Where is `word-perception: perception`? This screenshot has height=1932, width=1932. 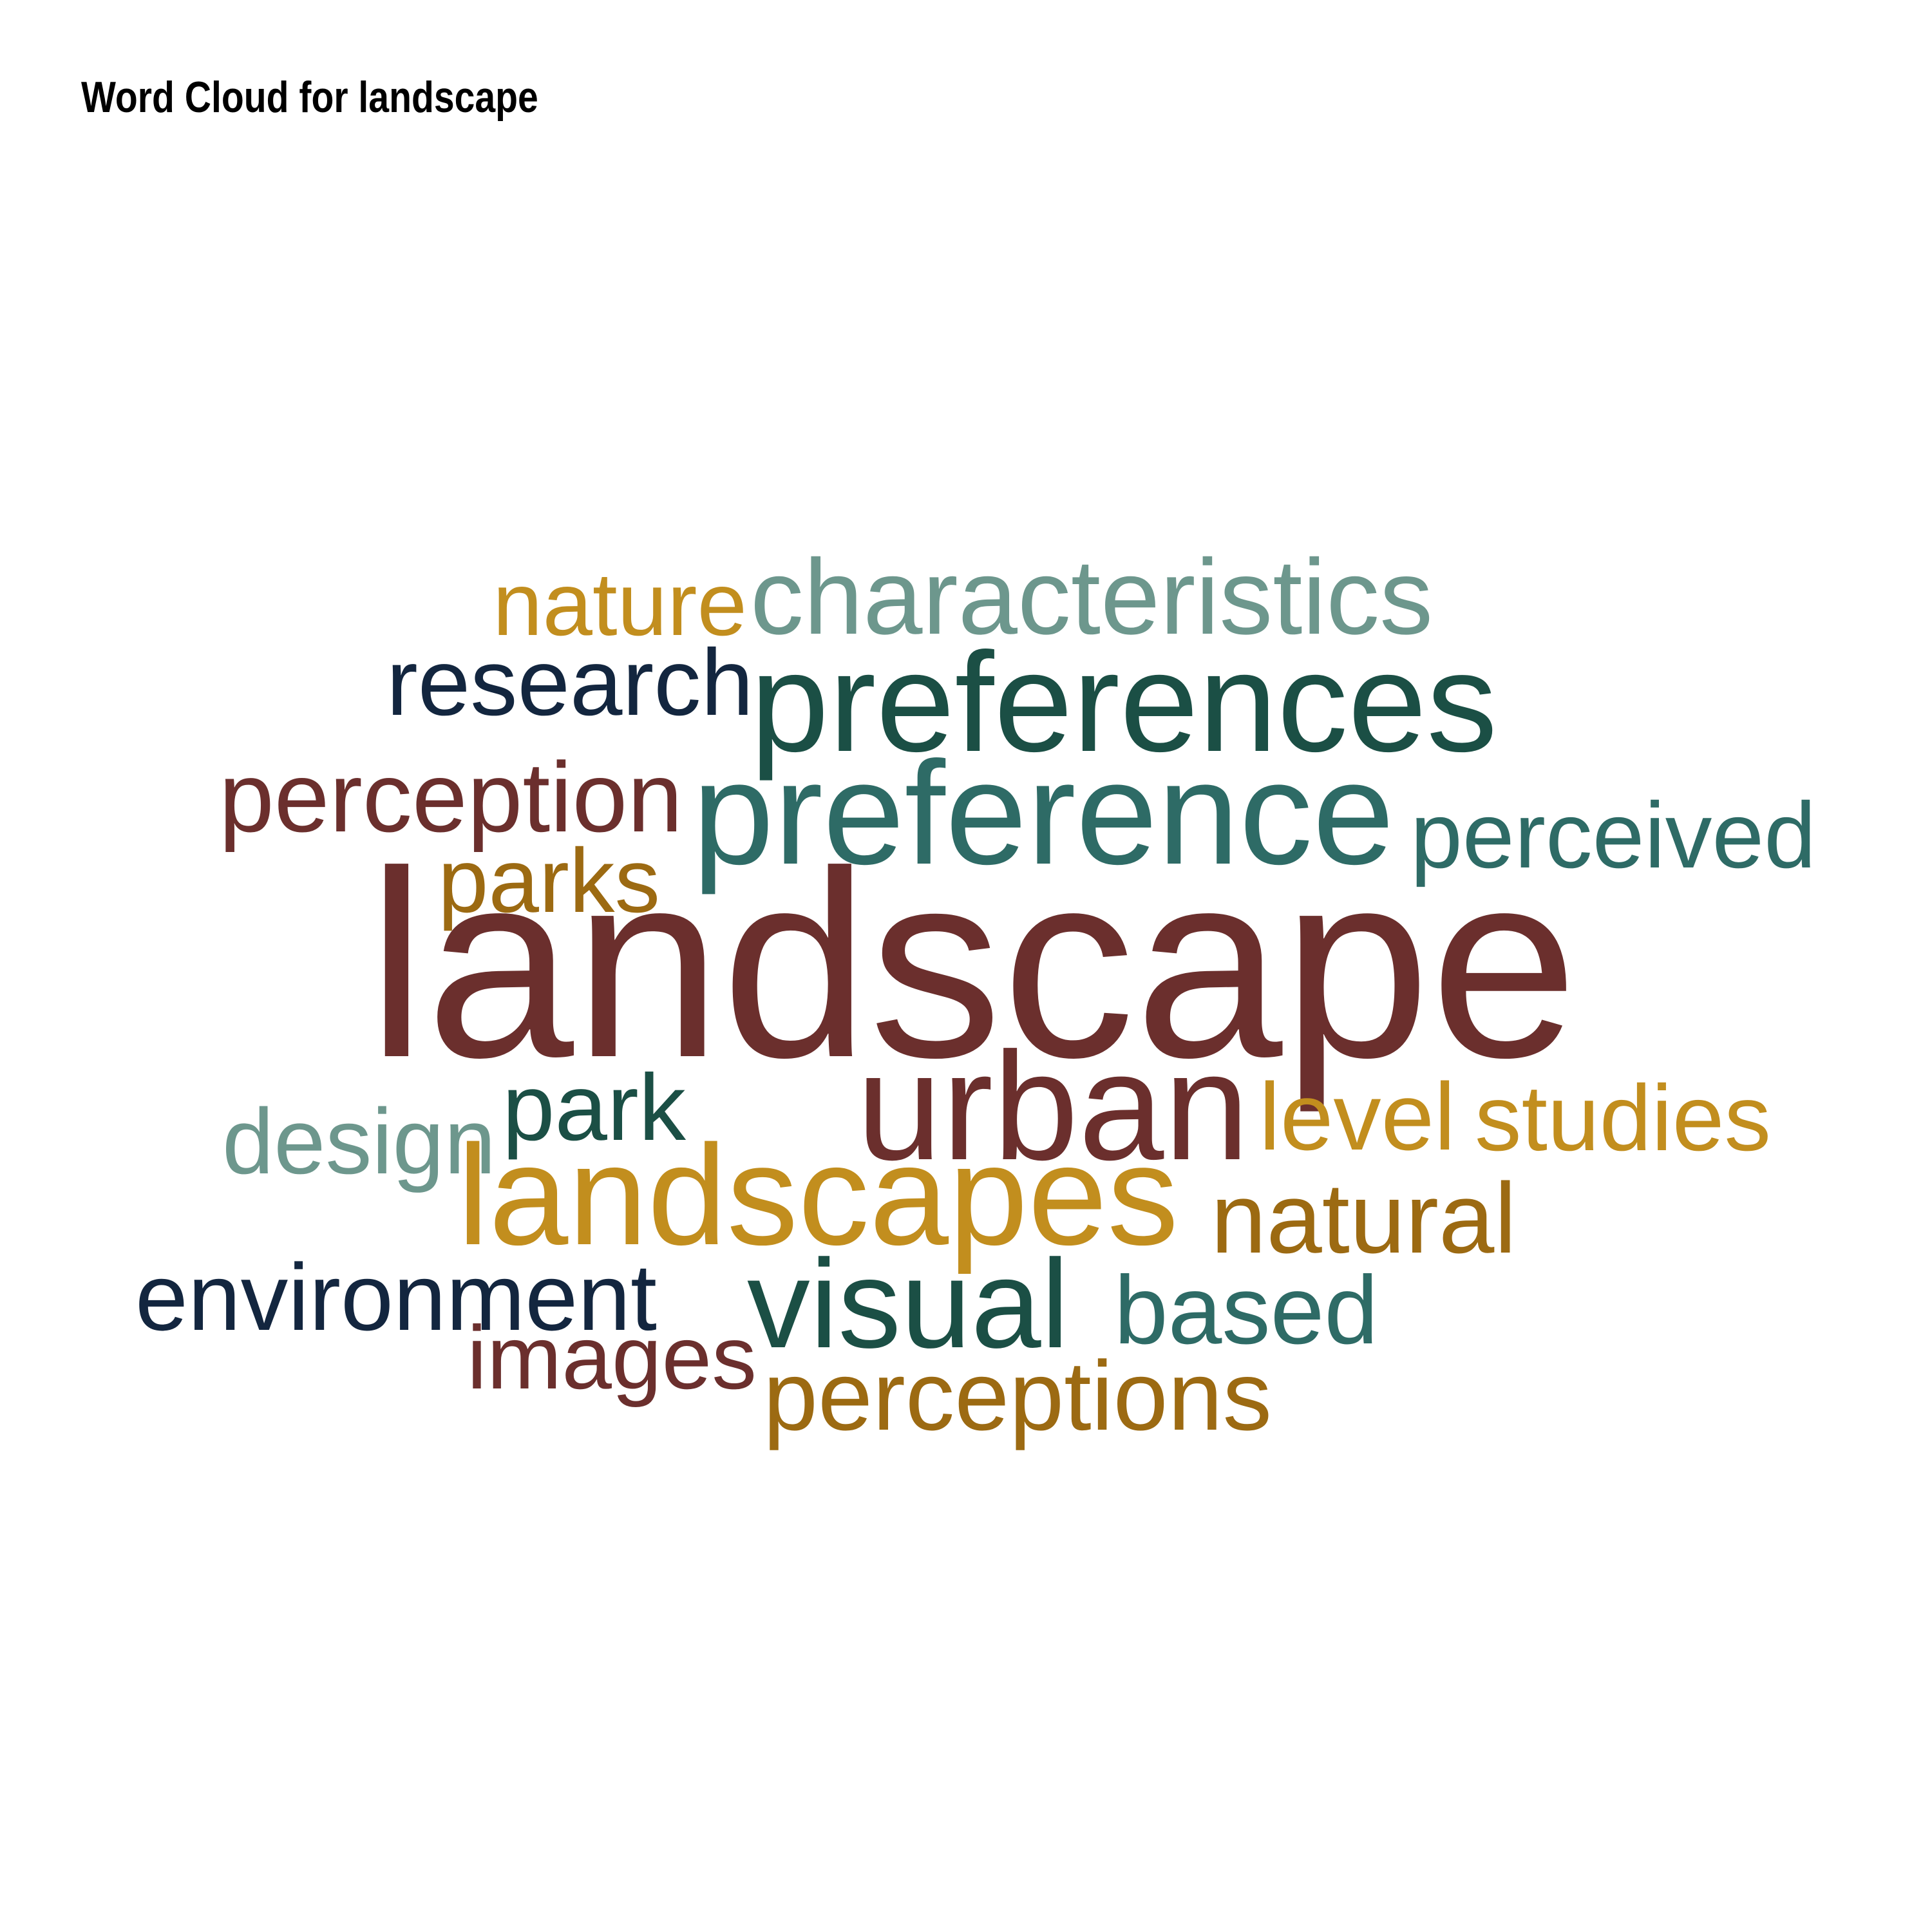
word-perception: perception is located at coordinates (451, 797).